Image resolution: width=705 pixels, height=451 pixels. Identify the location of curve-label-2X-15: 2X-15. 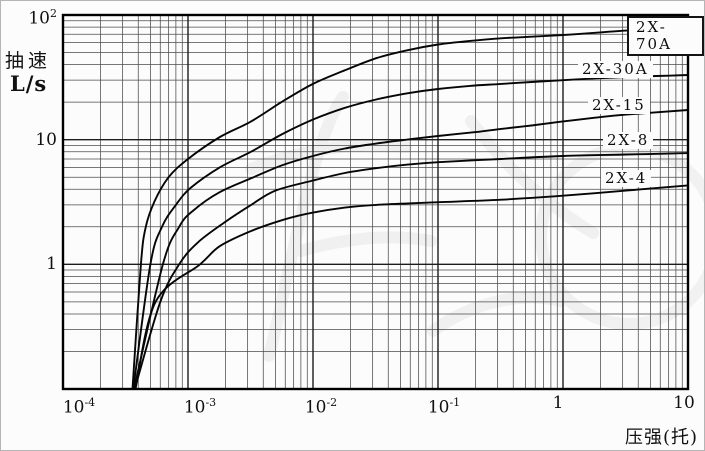
(619, 105).